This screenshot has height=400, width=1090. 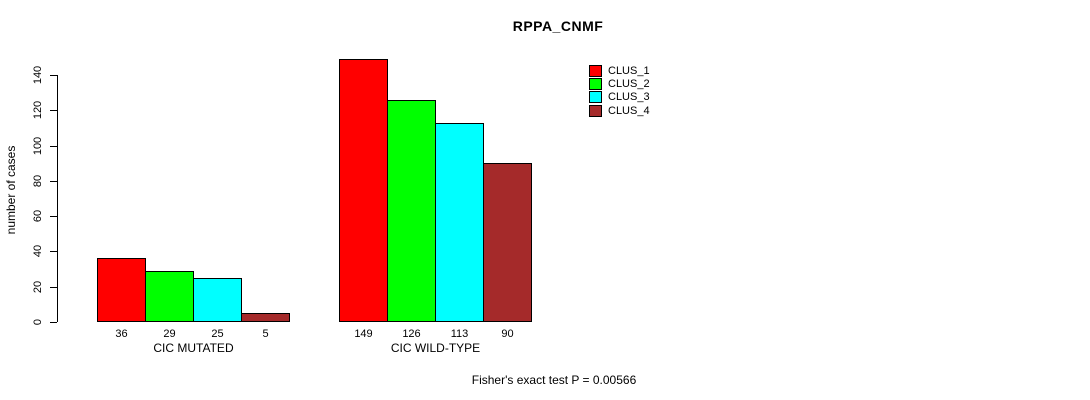 What do you see at coordinates (38, 216) in the screenshot?
I see `y-axis-tick-label: 60` at bounding box center [38, 216].